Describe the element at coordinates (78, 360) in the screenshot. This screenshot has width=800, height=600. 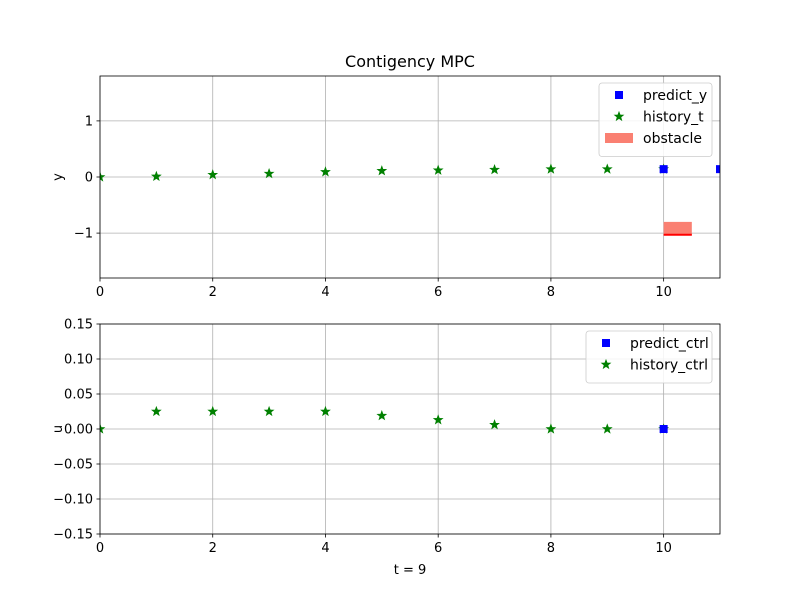
I see `y-tick-label: 0.10` at that location.